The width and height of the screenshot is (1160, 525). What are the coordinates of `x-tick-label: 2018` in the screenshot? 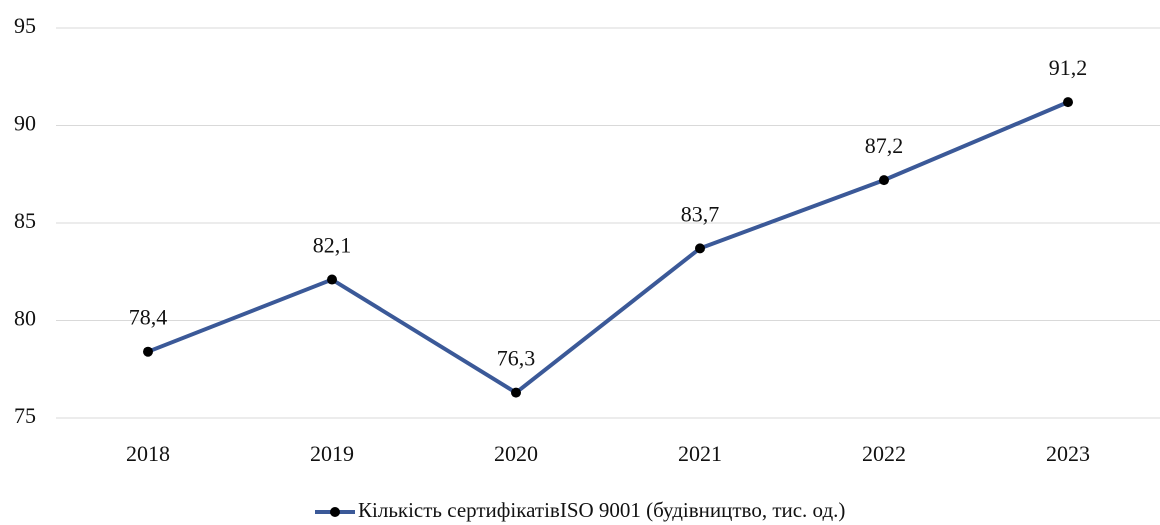 It's located at (148, 453).